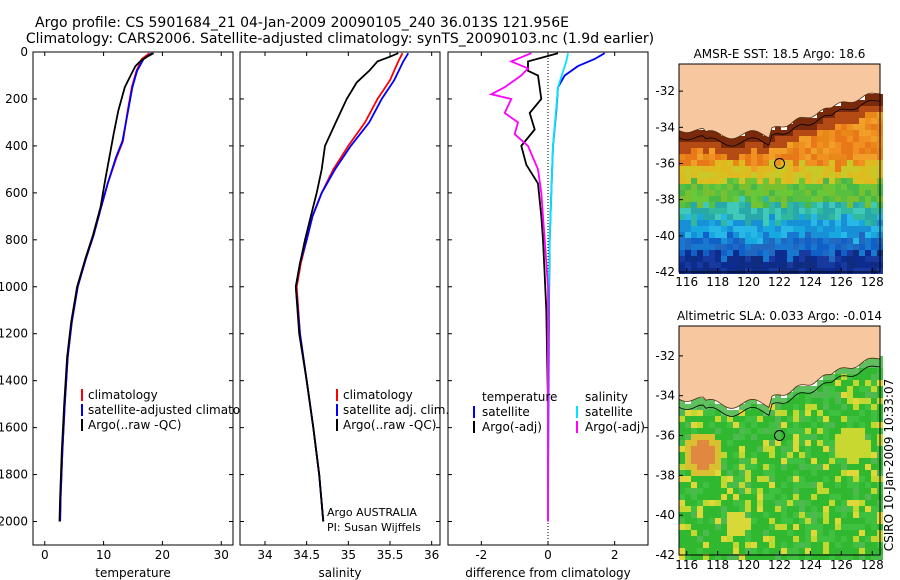 Image resolution: width=900 pixels, height=580 pixels. Describe the element at coordinates (665, 127) in the screenshot. I see `y-tick-label: -34` at that location.